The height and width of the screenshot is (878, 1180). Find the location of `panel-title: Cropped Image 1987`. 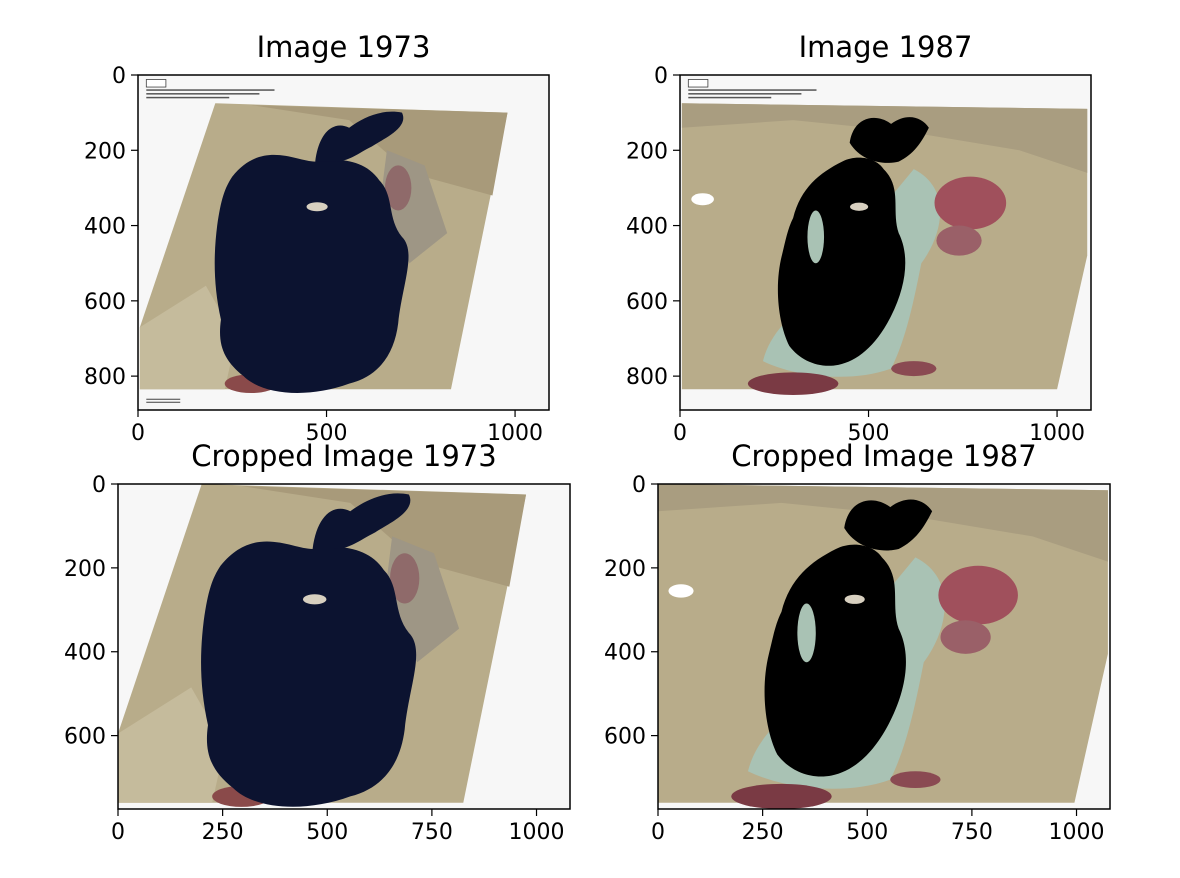

panel-title: Cropped Image 1987 is located at coordinates (883, 456).